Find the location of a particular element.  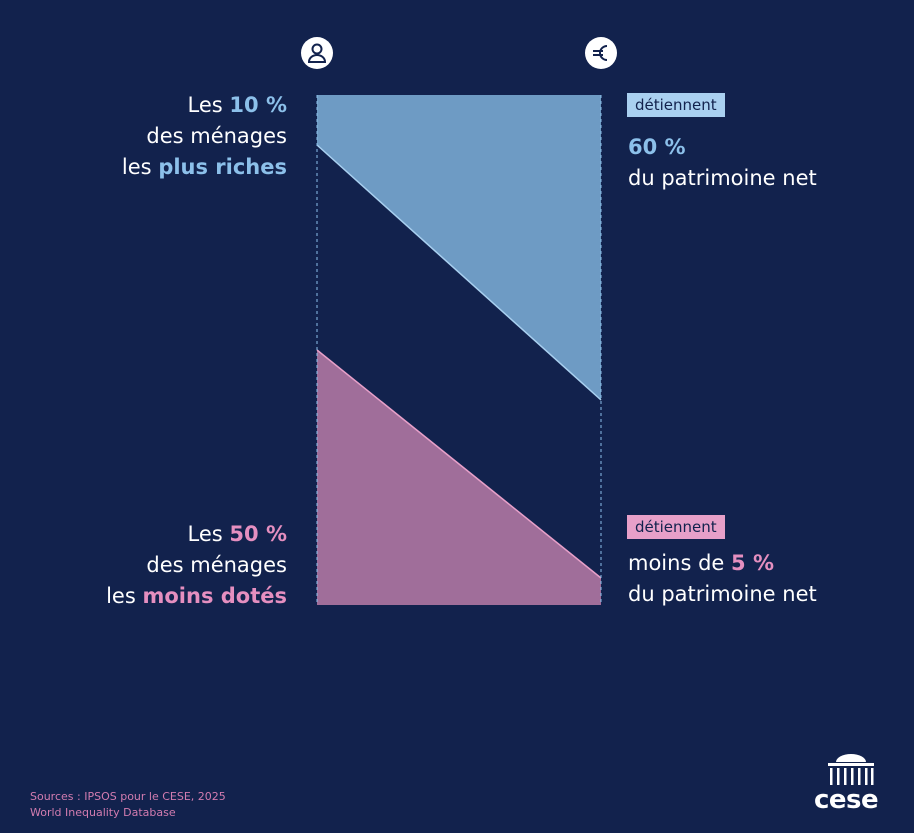

bottom-left-text: Les 50 % des ménages les moins dotés is located at coordinates (196, 565).